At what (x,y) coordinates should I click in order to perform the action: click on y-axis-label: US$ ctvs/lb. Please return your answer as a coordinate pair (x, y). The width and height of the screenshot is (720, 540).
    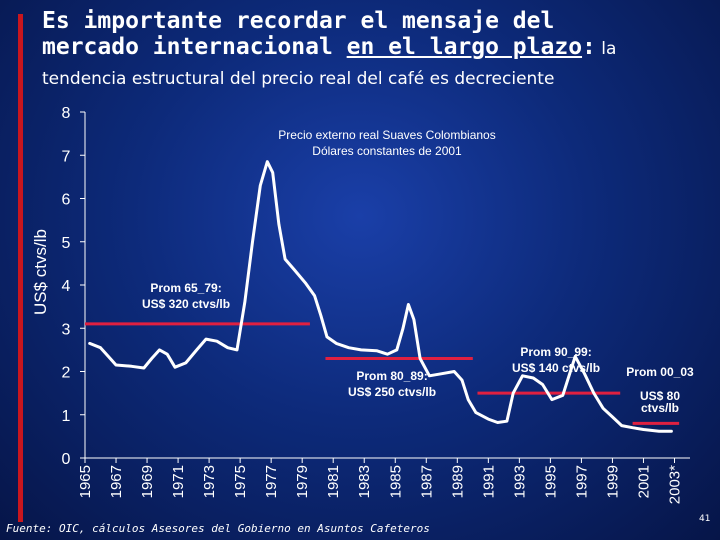
    Looking at the image, I should click on (40, 272).